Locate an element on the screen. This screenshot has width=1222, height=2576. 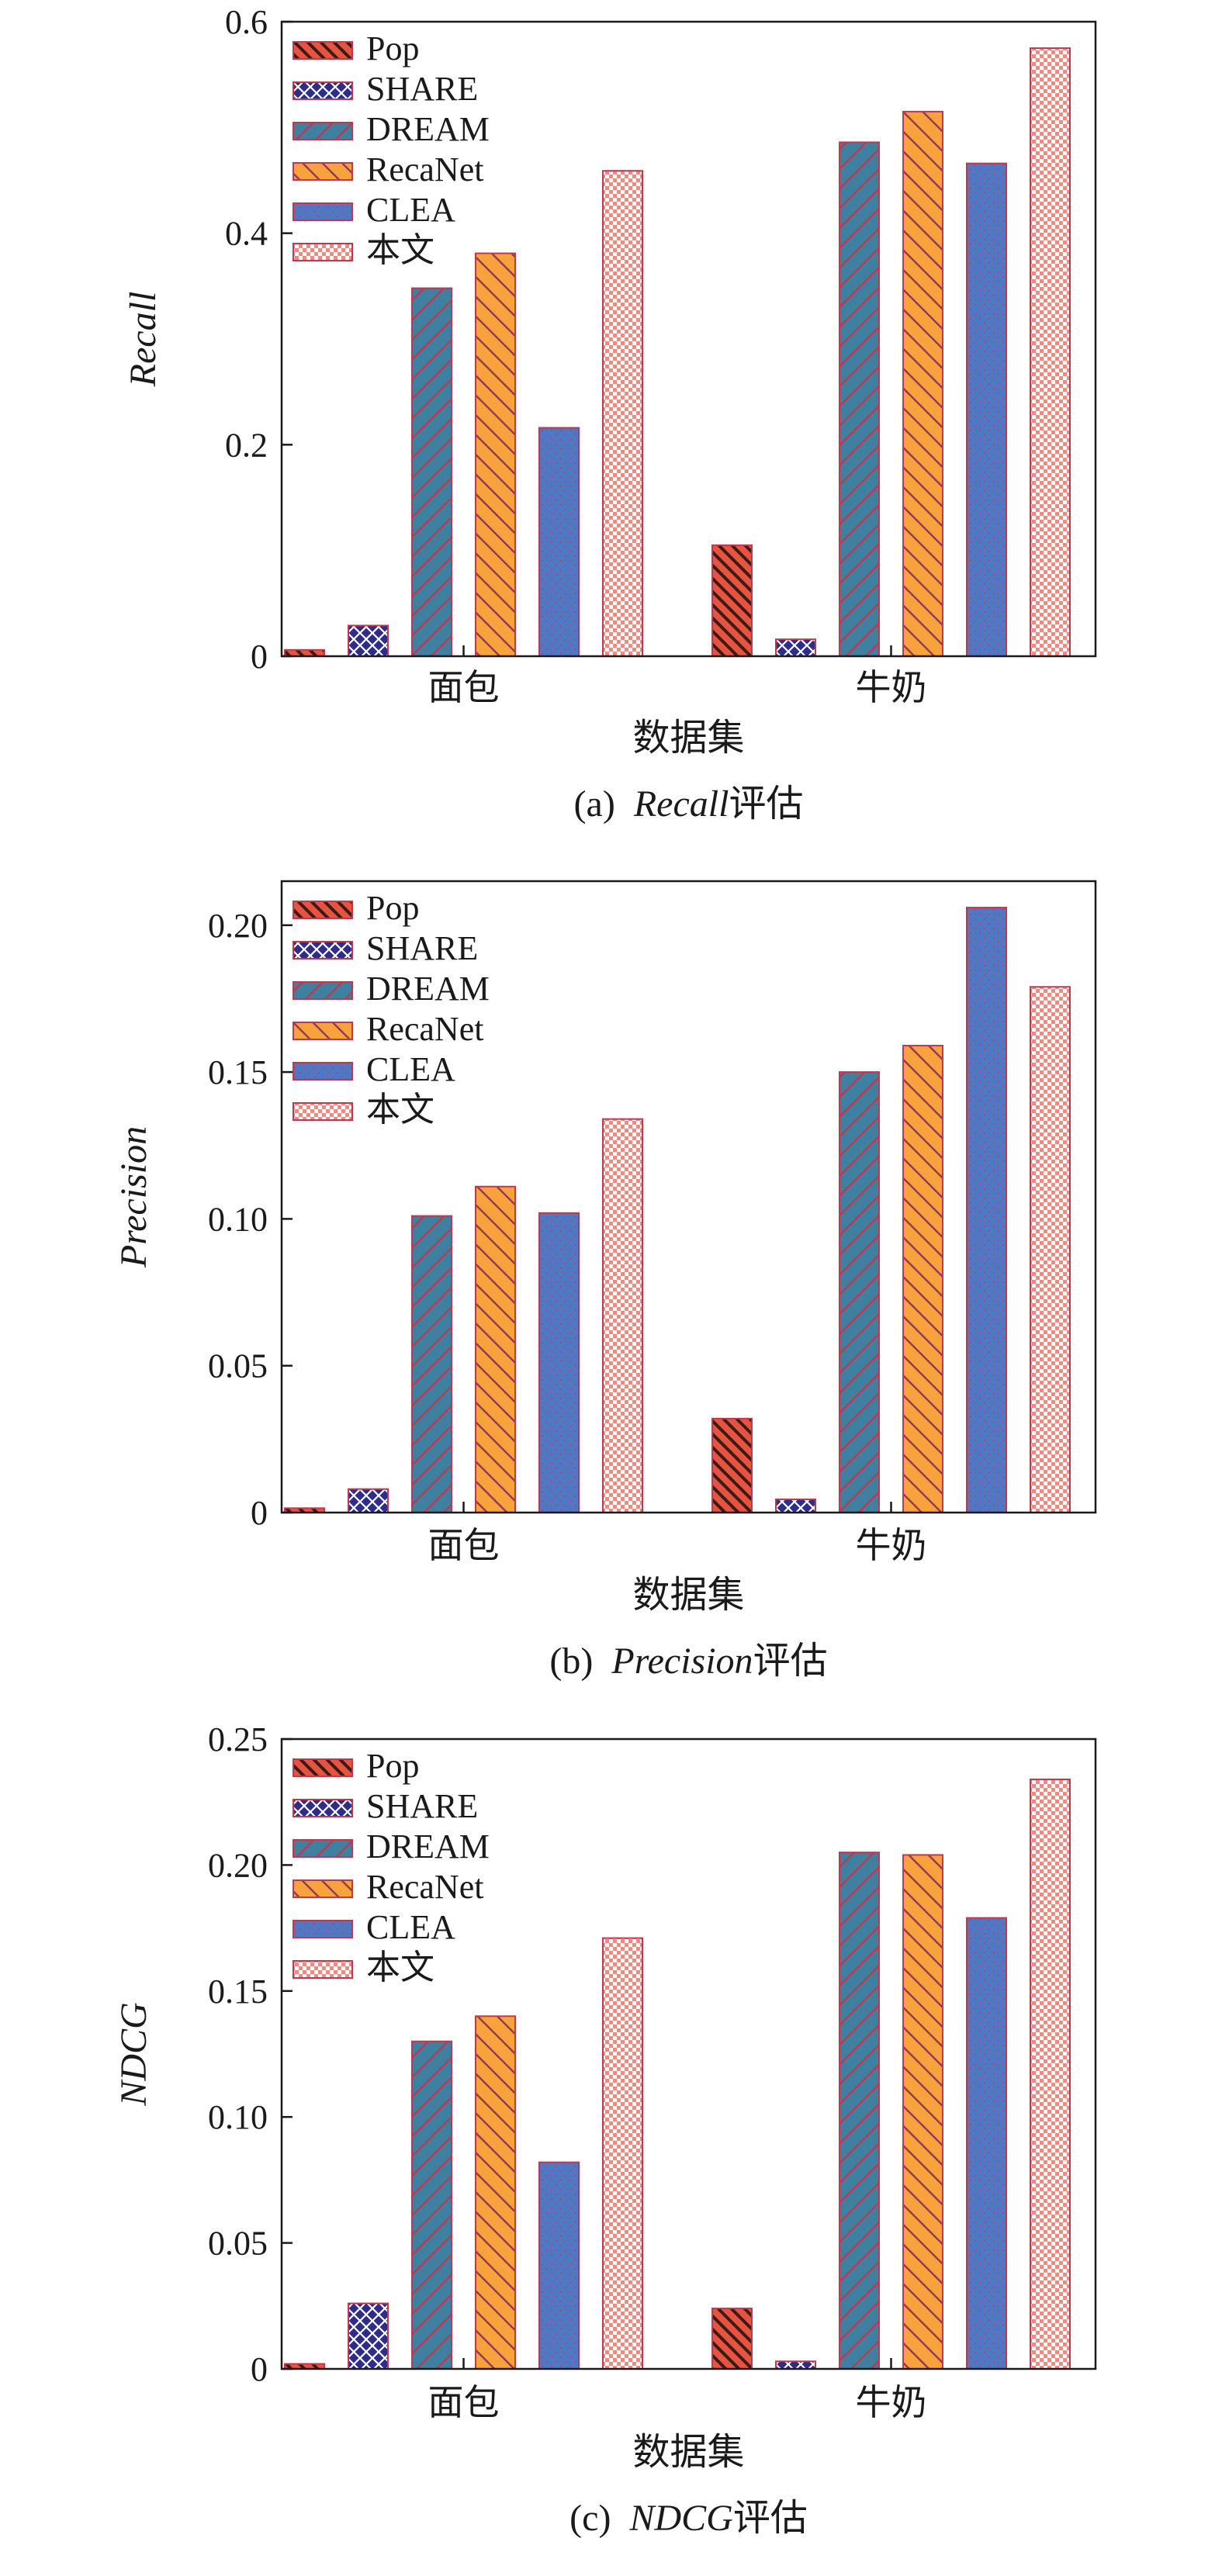
x-axis-label: 数据集 is located at coordinates (688, 1595).